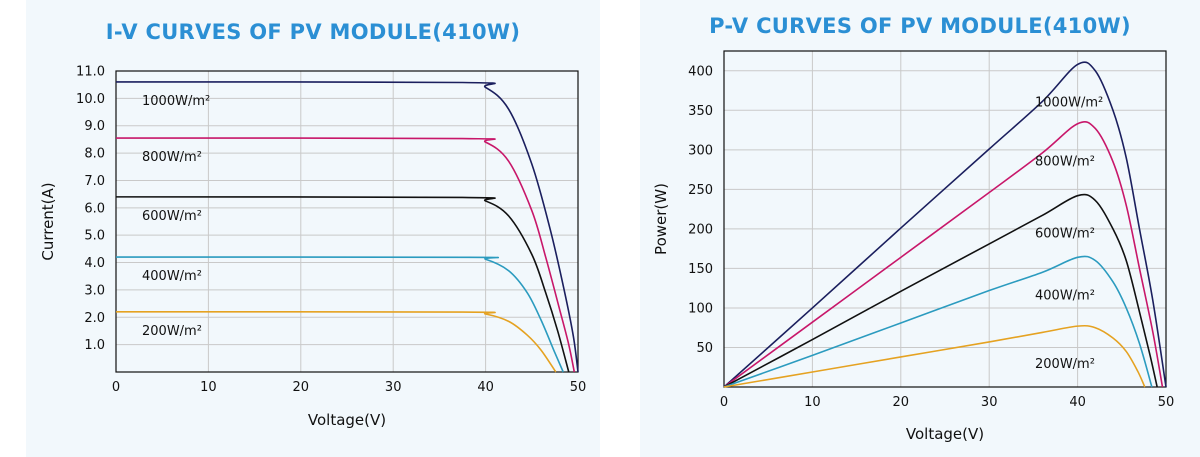 Image resolution: width=1200 pixels, height=457 pixels. What do you see at coordinates (920, 26) in the screenshot?
I see `pv-chart-title: P-V CURVES OF PV MODULE(410W)` at bounding box center [920, 26].